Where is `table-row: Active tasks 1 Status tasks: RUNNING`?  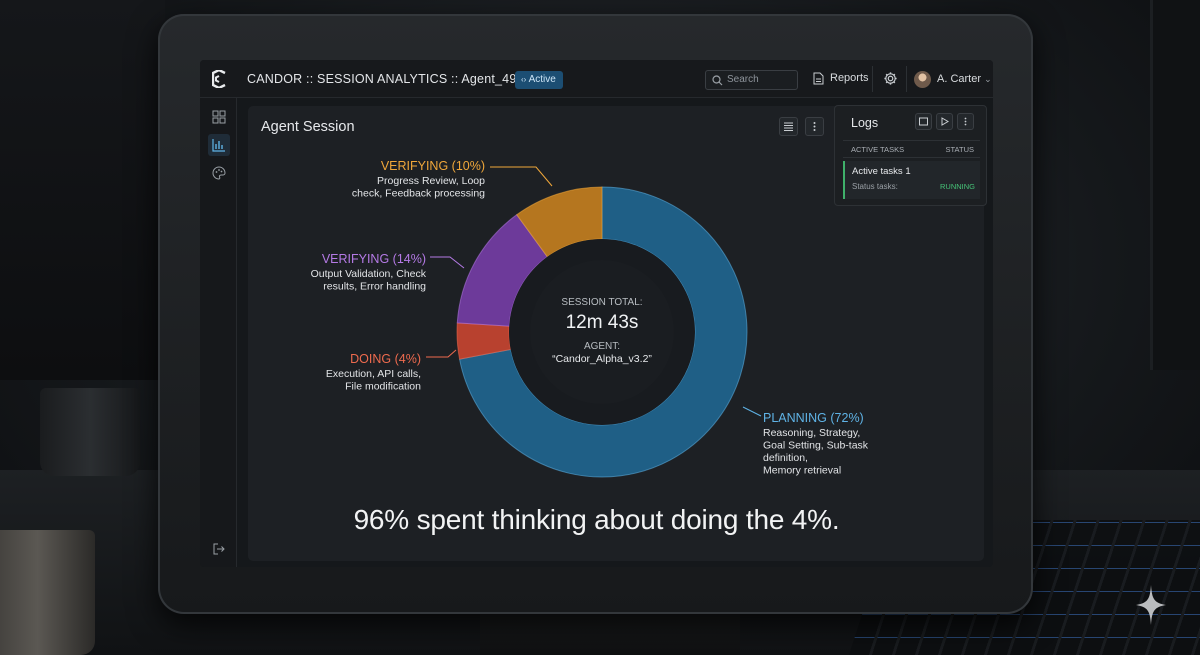
table-row: Active tasks 1 Status tasks: RUNNING is located at coordinates (911, 180).